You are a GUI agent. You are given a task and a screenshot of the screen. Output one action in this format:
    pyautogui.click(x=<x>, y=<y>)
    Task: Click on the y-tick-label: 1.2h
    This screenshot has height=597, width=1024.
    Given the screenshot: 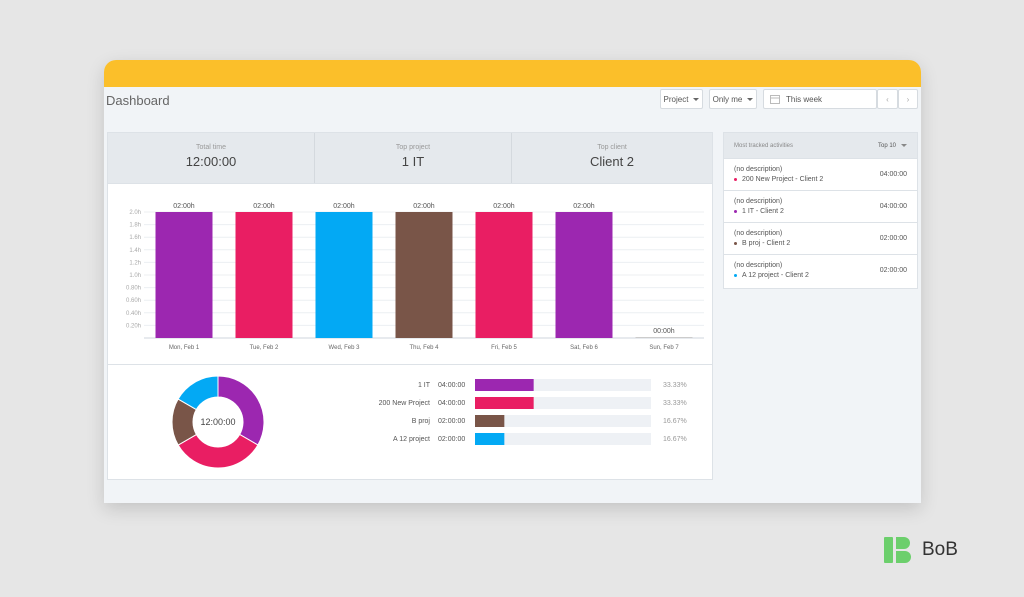 What is the action you would take?
    pyautogui.click(x=135, y=263)
    